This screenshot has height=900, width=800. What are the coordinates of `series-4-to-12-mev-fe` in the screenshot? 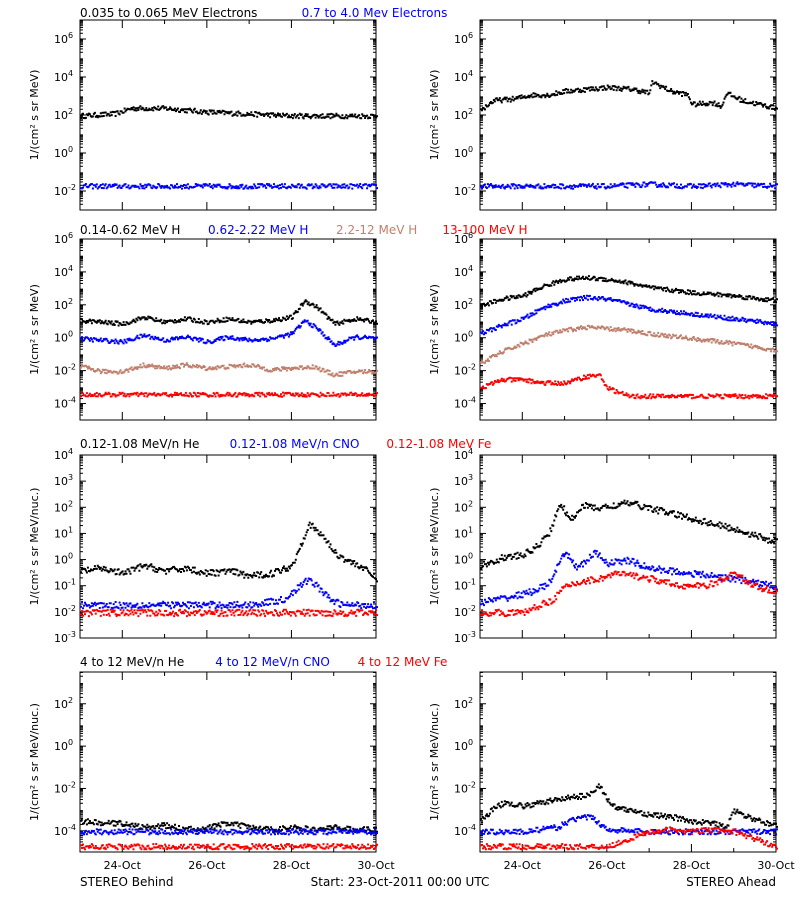 It's located at (229, 847).